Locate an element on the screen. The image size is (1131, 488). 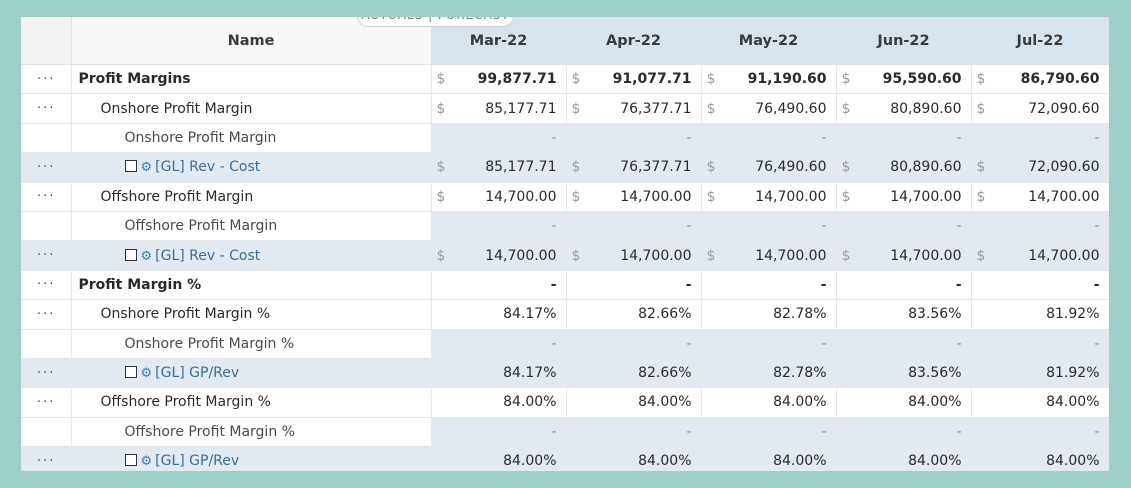
value-cell: $95,590.60 is located at coordinates (904, 79).